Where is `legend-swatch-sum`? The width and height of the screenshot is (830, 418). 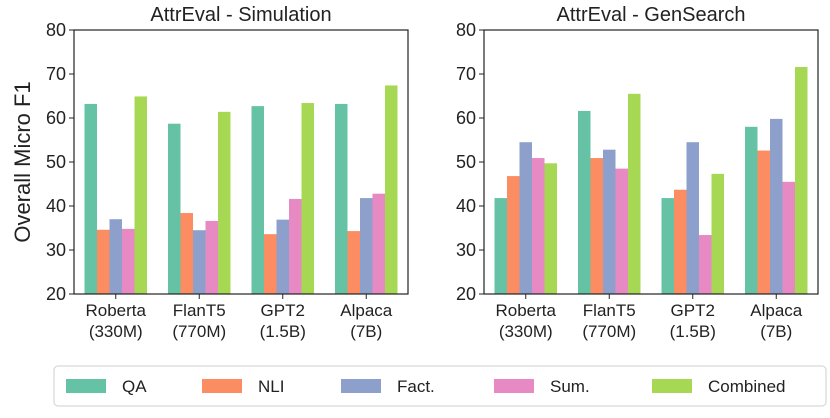
legend-swatch-sum is located at coordinates (514, 386).